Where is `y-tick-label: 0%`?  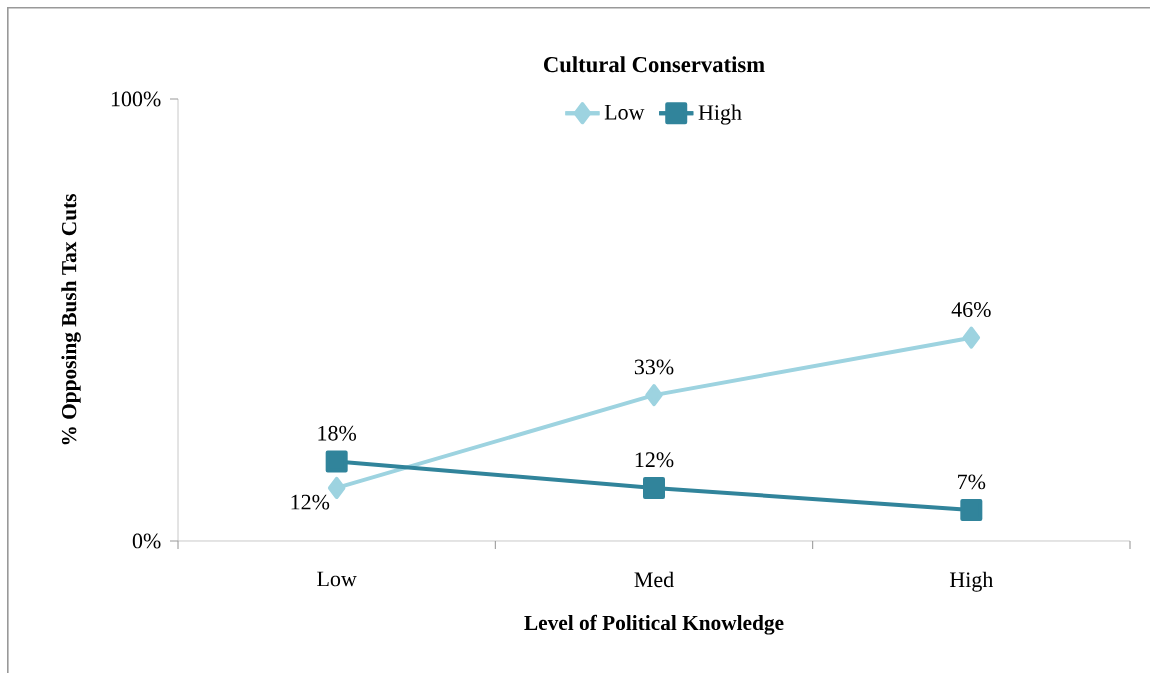
y-tick-label: 0% is located at coordinates (146, 541).